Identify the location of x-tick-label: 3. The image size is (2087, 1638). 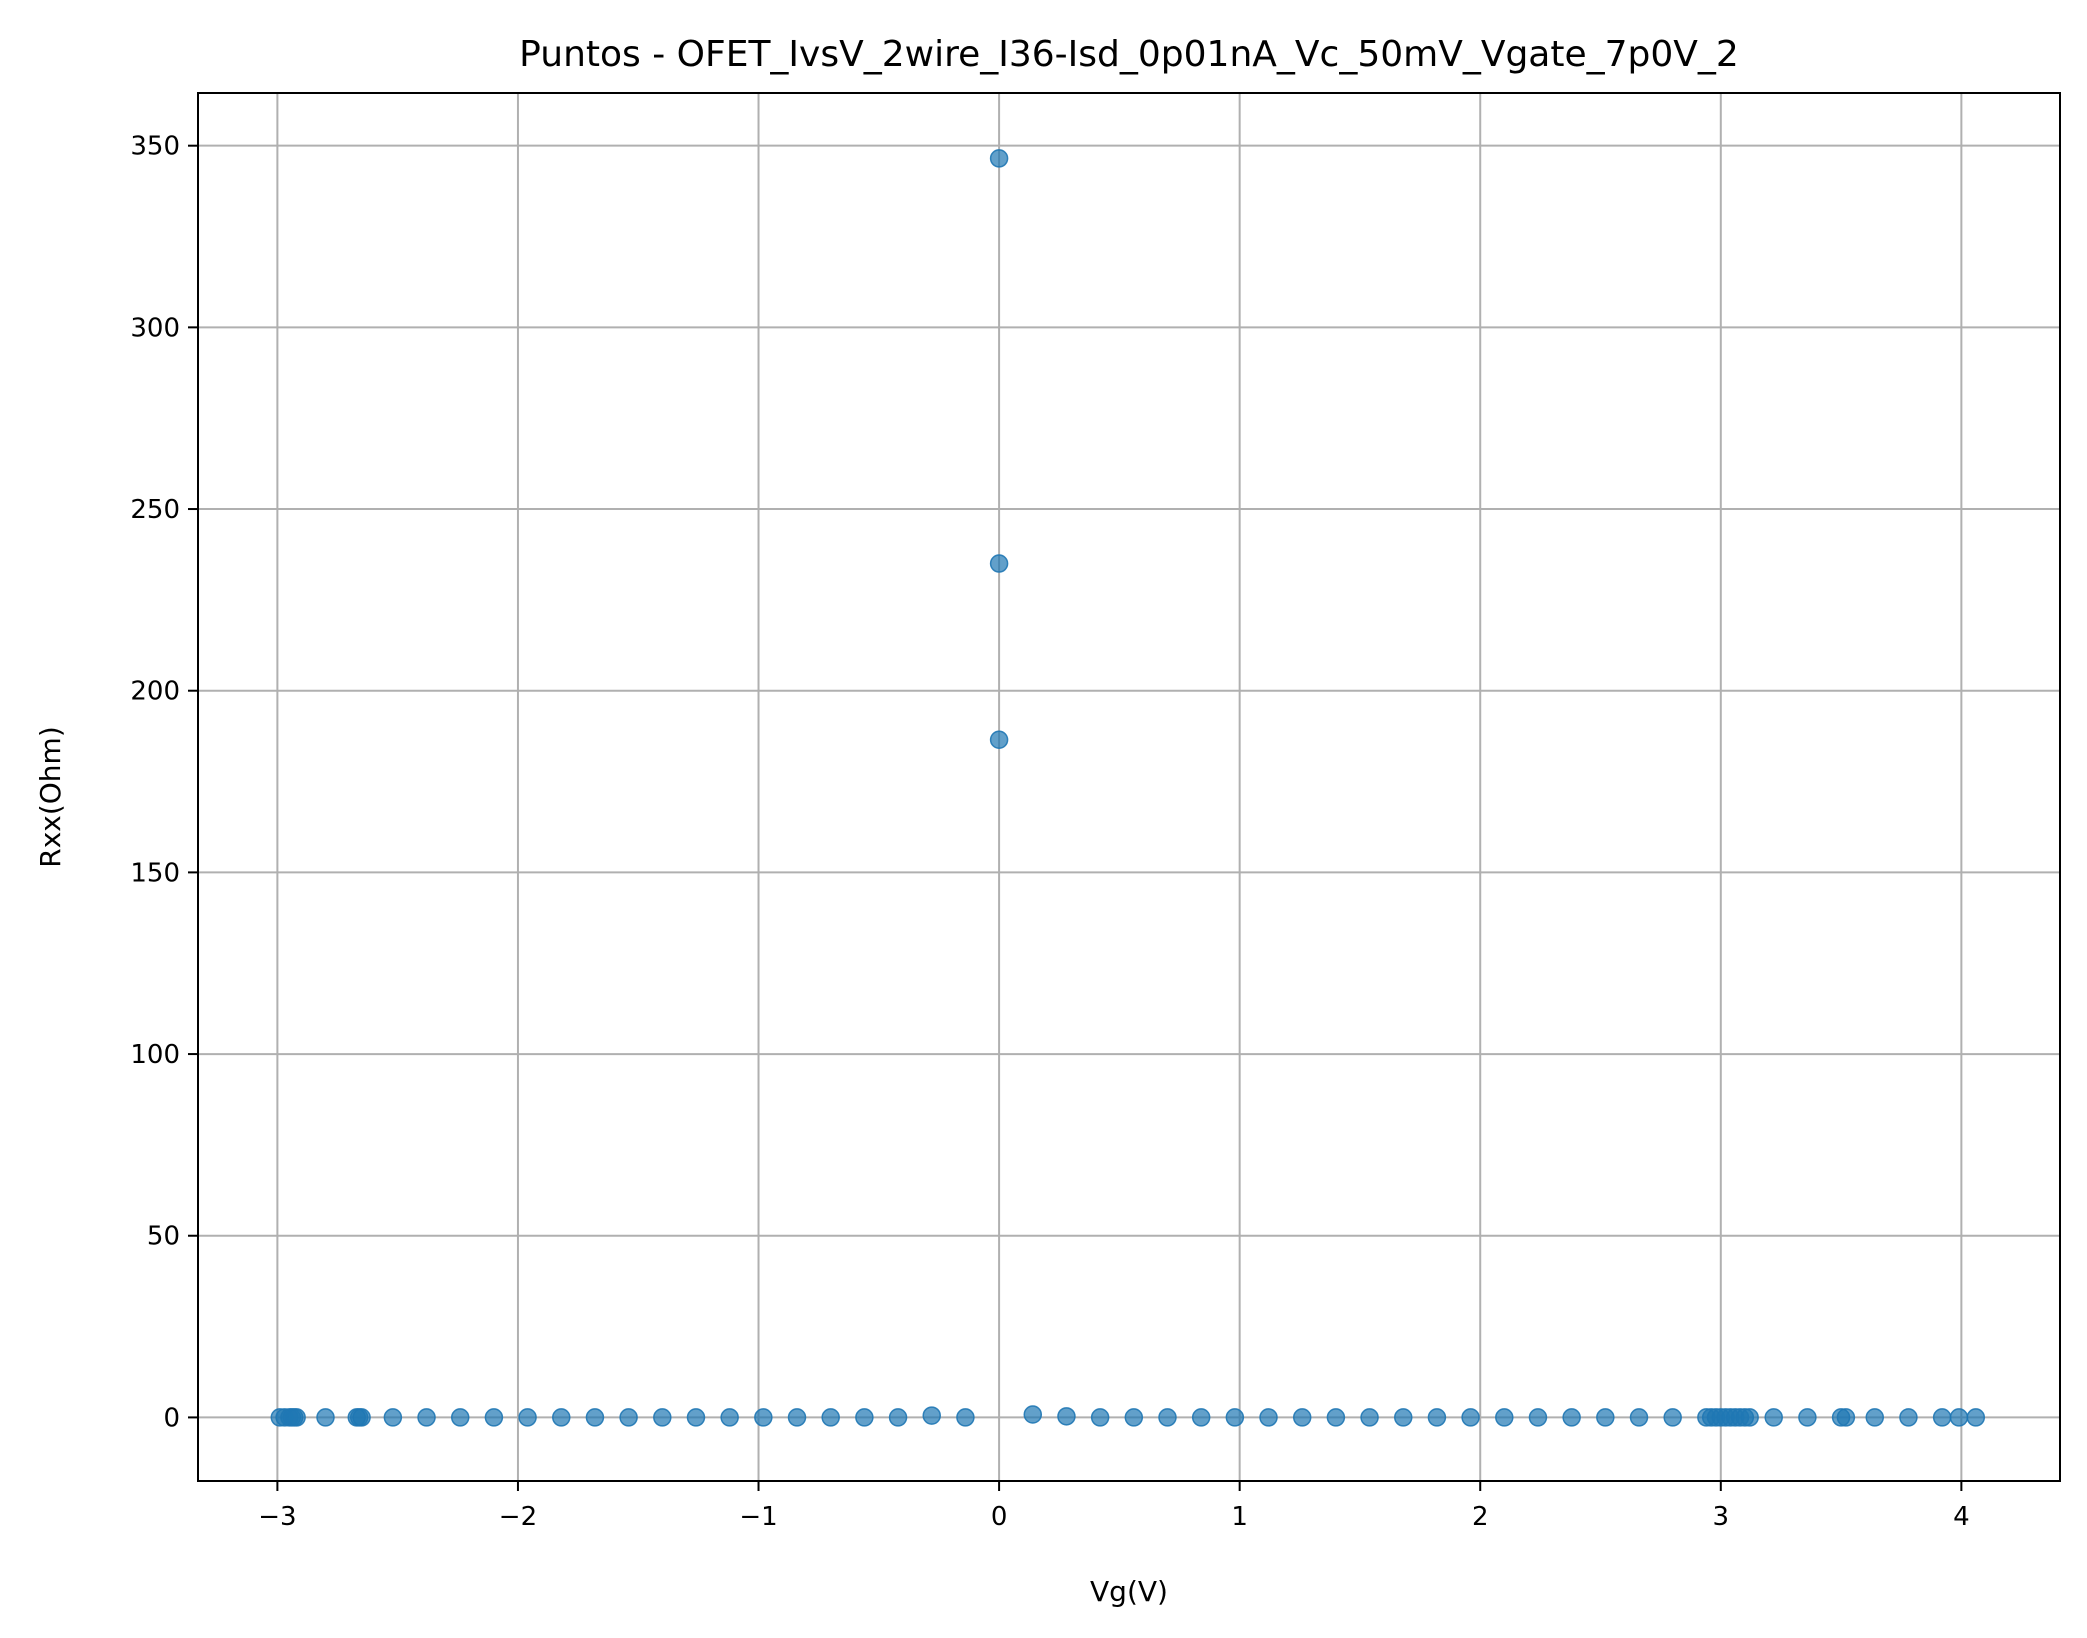
(1721, 1517).